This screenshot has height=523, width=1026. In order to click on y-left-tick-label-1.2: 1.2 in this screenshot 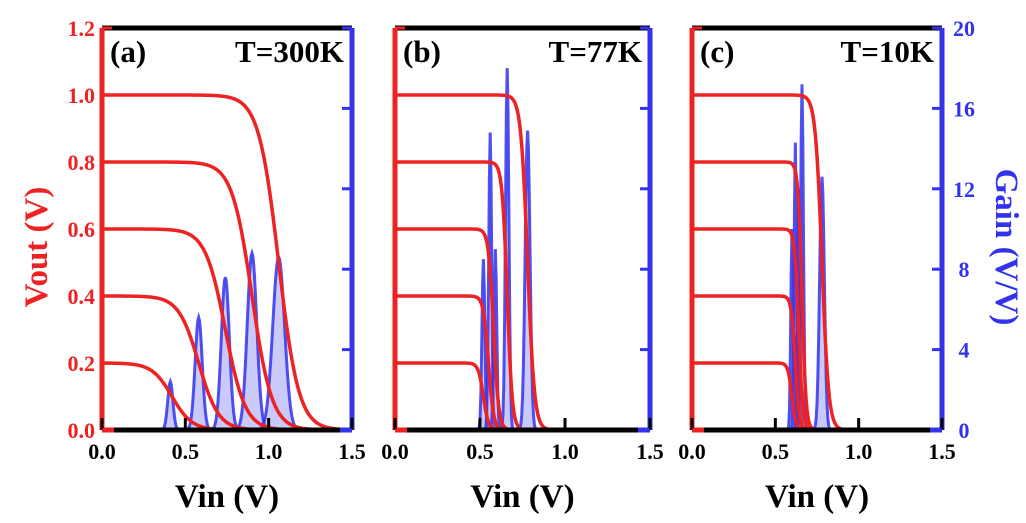, I will do `click(82, 28)`.